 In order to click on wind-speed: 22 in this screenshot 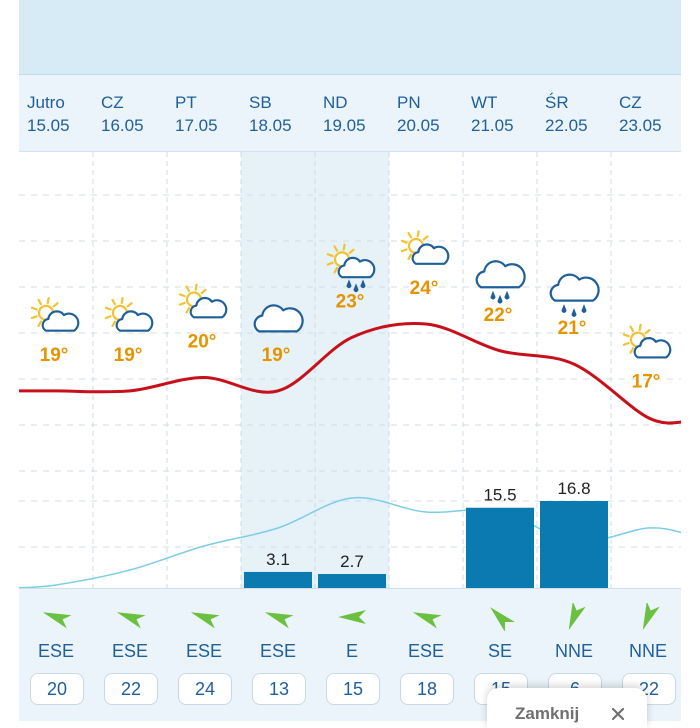, I will do `click(131, 689)`.